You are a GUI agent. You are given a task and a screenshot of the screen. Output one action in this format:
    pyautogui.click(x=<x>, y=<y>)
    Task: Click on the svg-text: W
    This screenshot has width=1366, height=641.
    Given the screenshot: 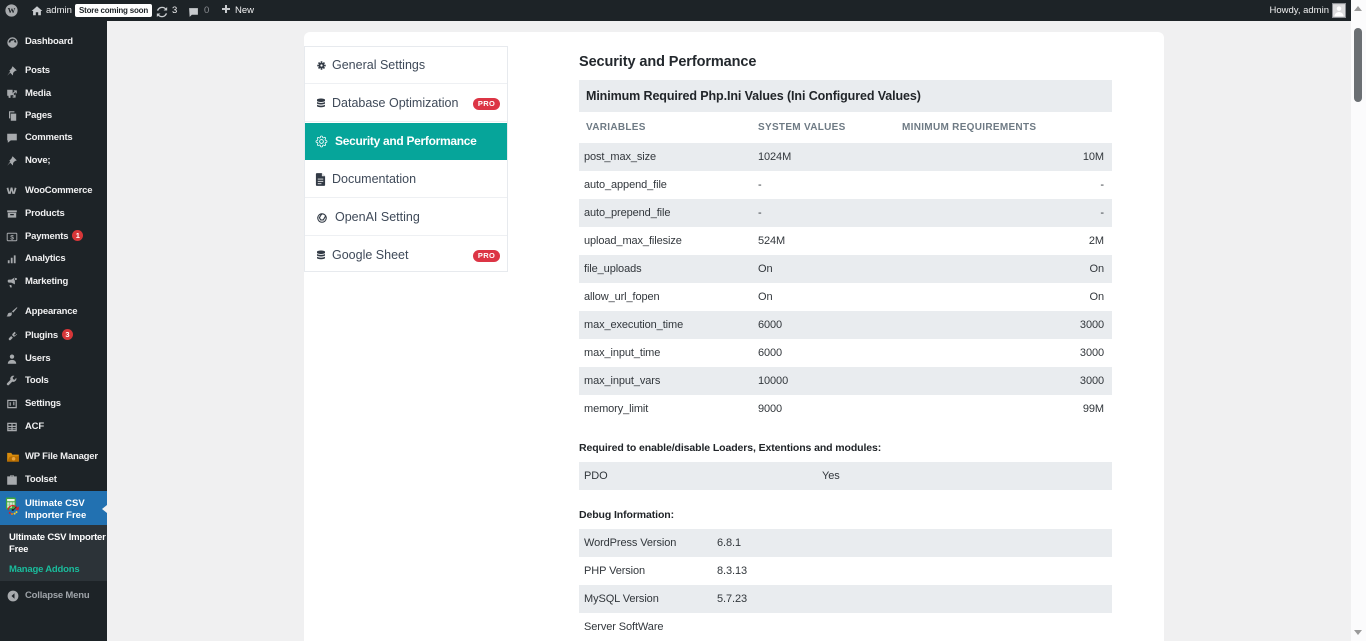 What is the action you would take?
    pyautogui.click(x=12, y=10)
    